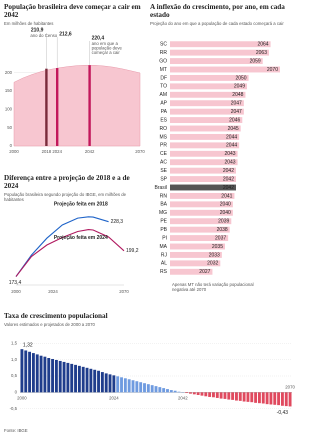 The image size is (320, 436). I want to click on category-label: MG, so click(163, 213).